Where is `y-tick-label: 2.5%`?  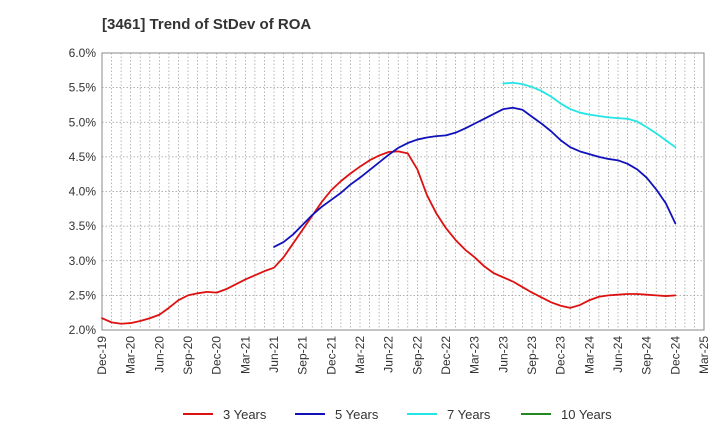 y-tick-label: 2.5% is located at coordinates (83, 295).